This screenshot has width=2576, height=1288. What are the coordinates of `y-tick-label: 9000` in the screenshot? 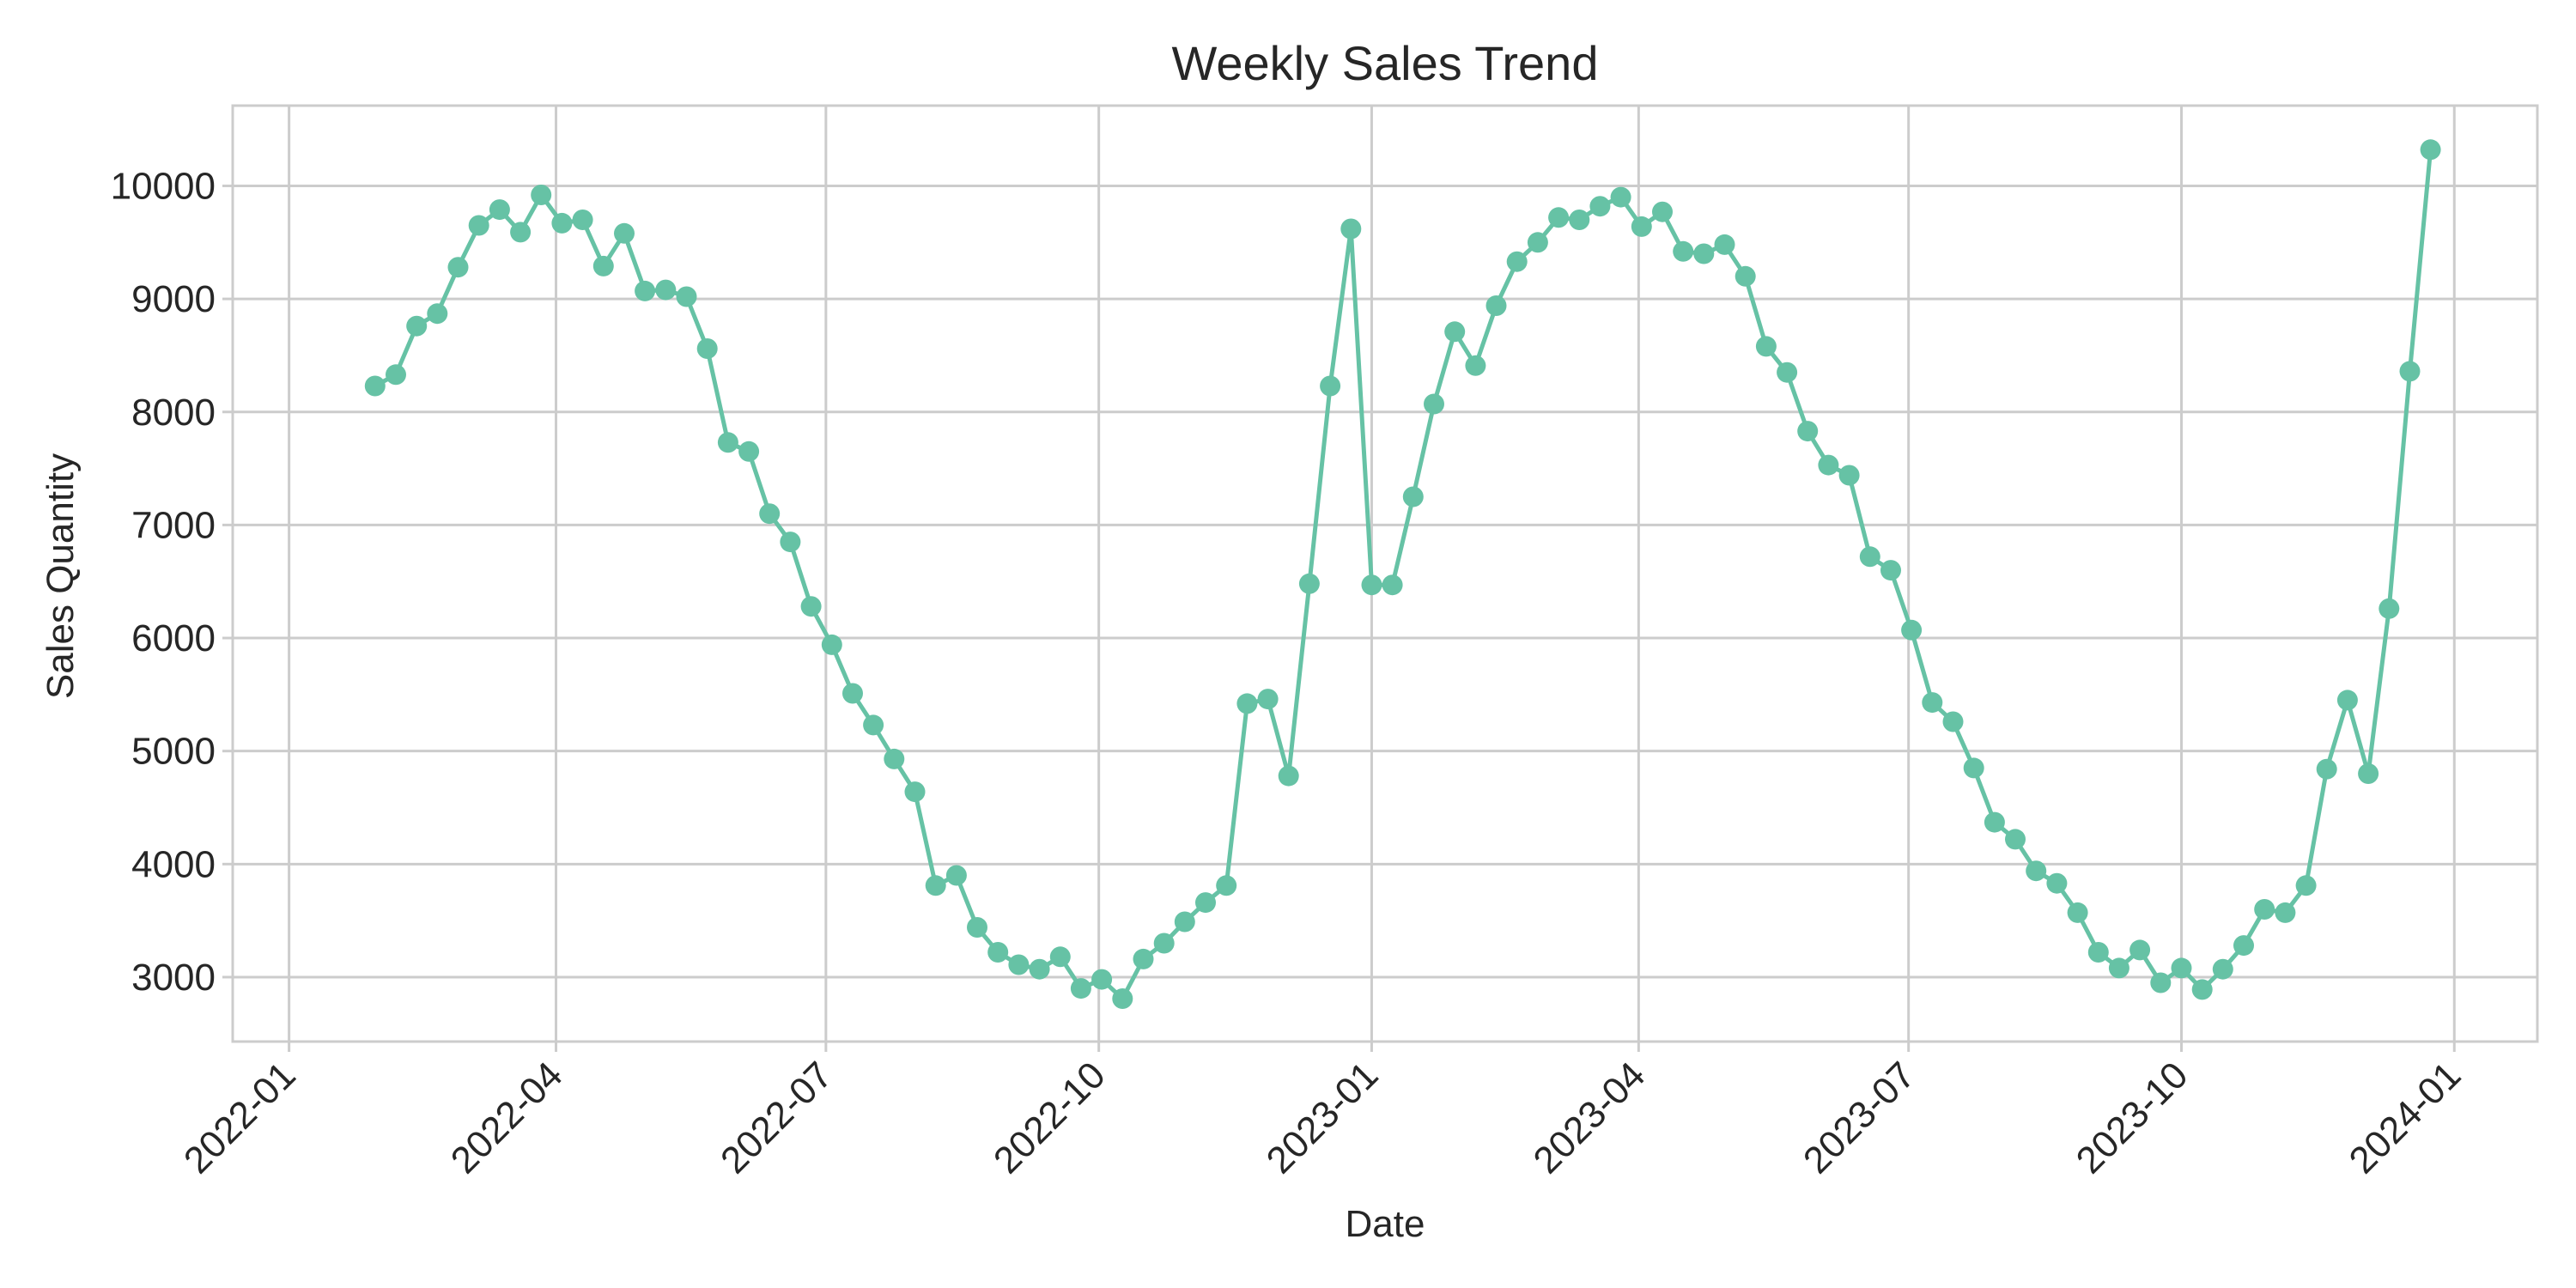 It's located at (174, 299).